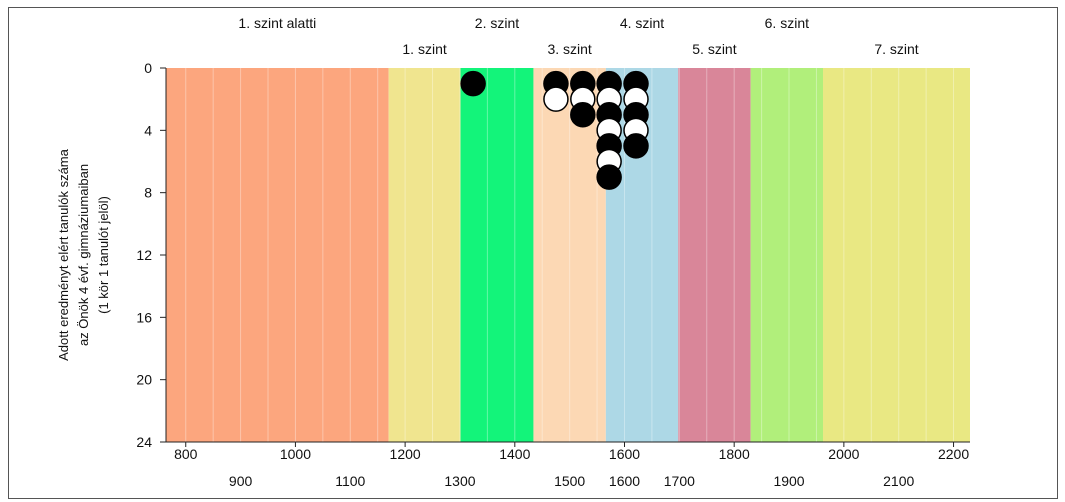 The width and height of the screenshot is (1065, 502). I want to click on x-tick-label: 1400, so click(514, 454).